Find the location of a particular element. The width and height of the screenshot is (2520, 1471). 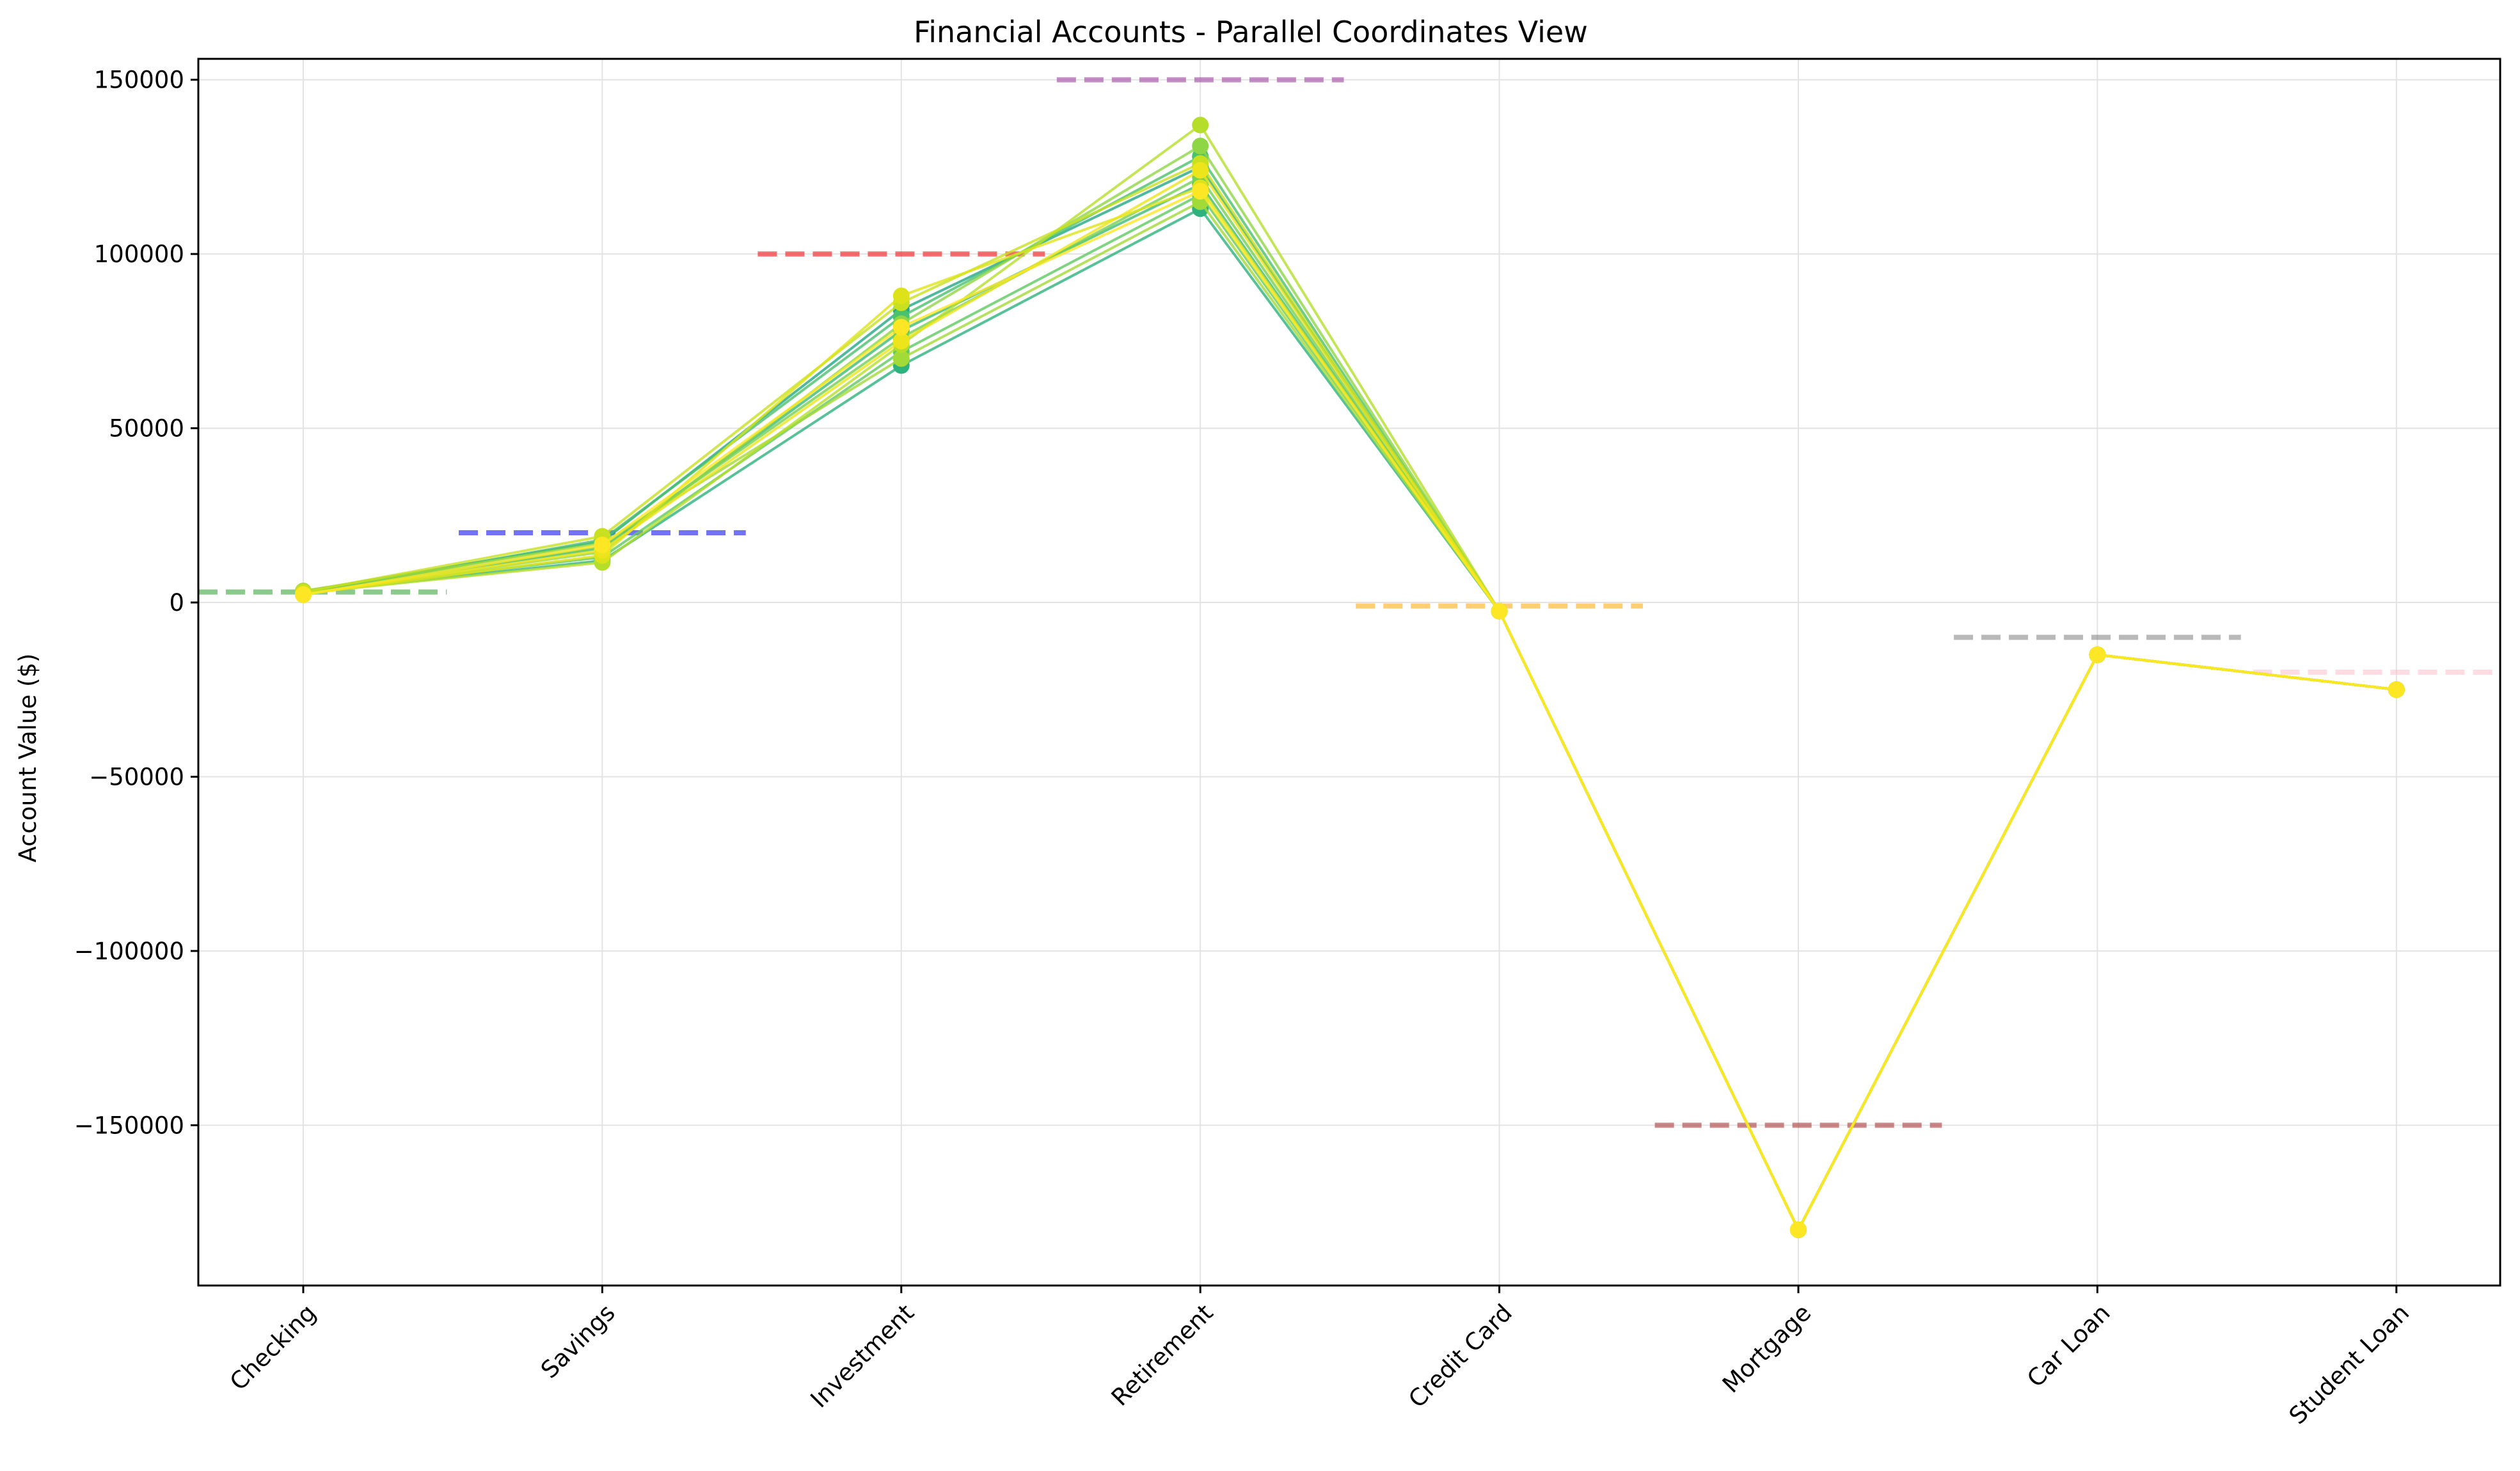

y-tick-label: 50000 is located at coordinates (146, 429).